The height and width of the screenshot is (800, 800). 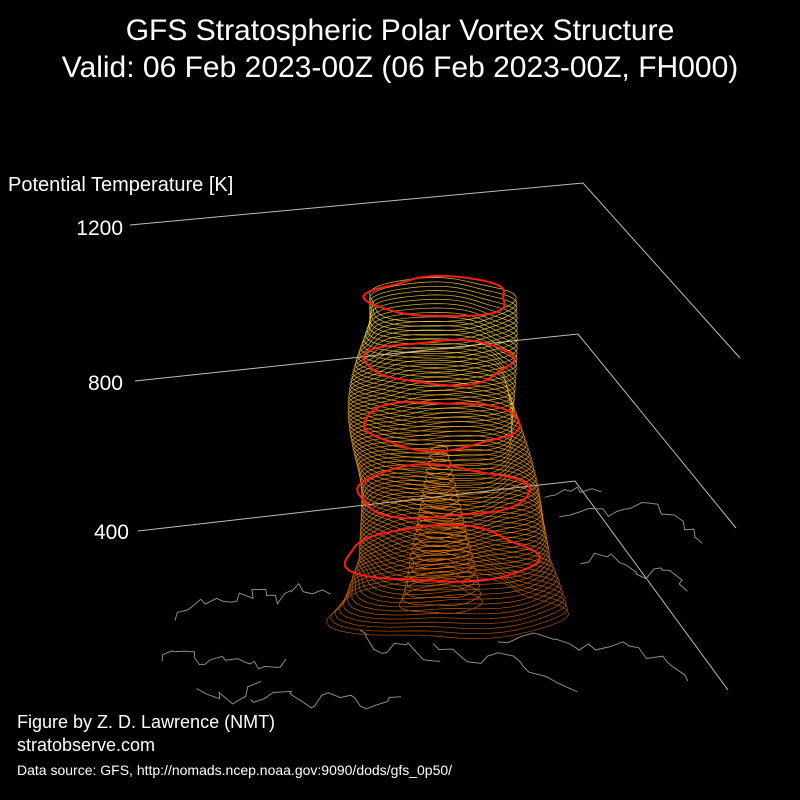 I want to click on author-credit: Figure by Z. D. Lawrence (NMT), so click(x=146, y=722).